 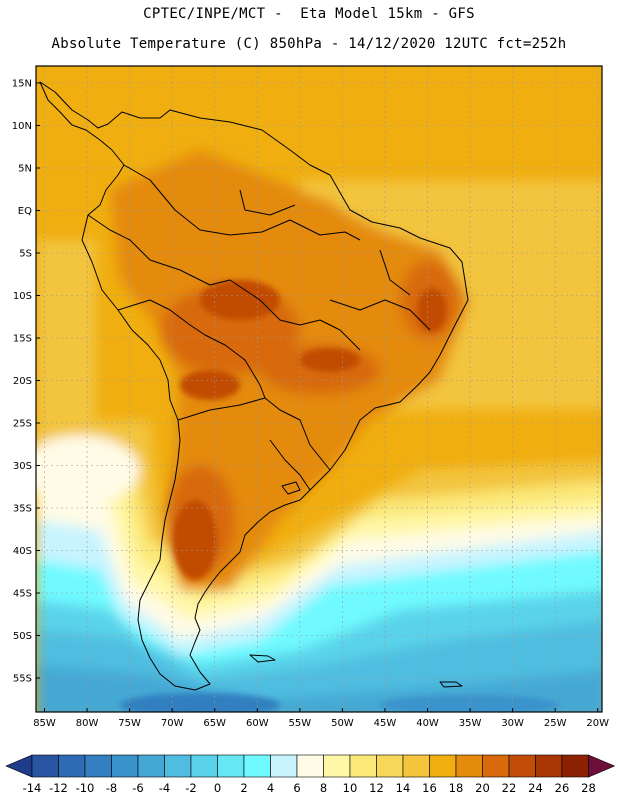 I want to click on lon-label: 75W, so click(x=129, y=723).